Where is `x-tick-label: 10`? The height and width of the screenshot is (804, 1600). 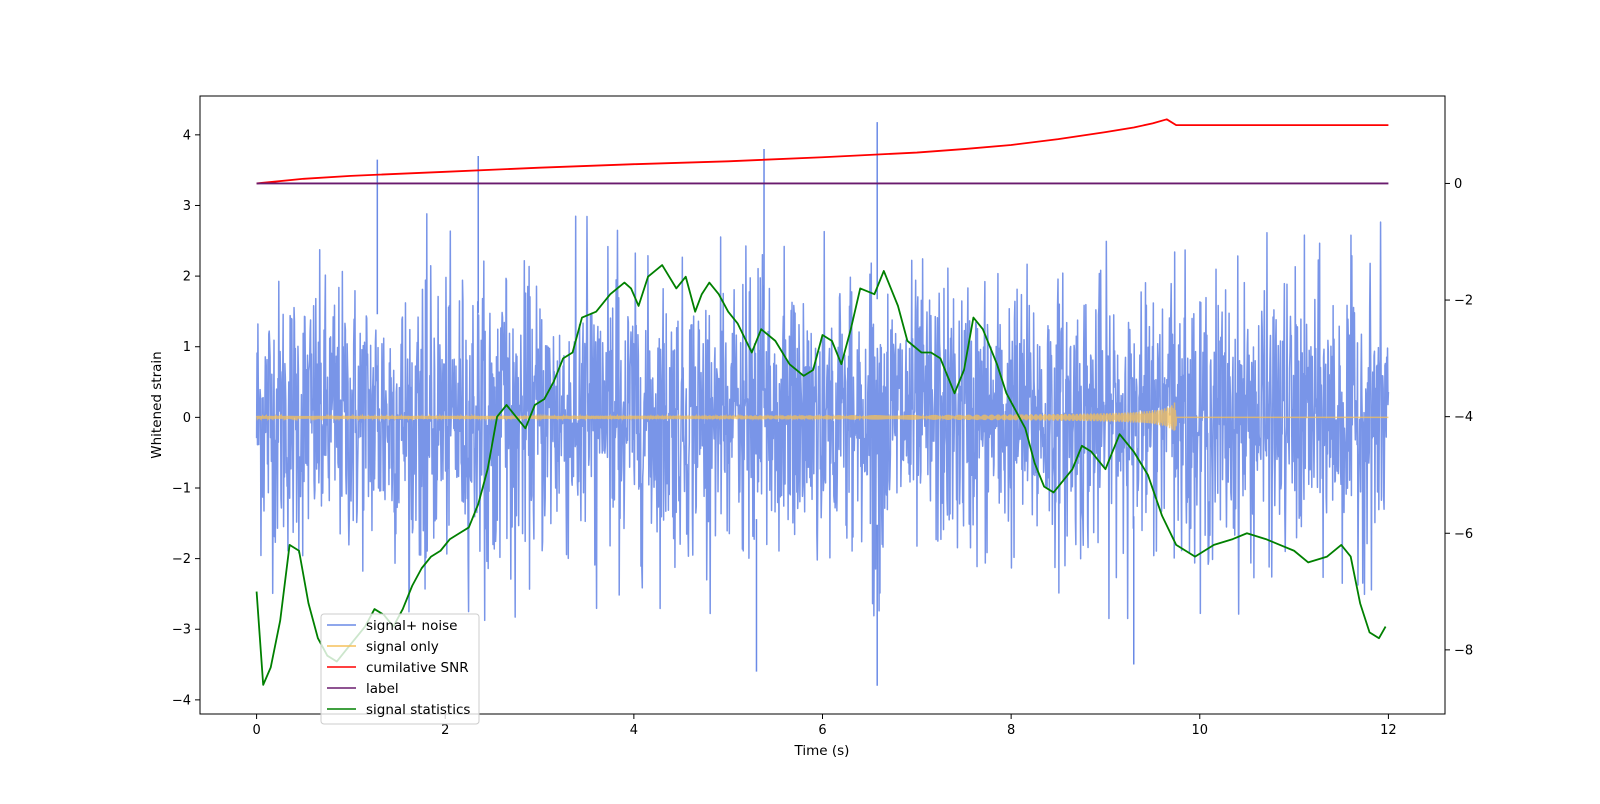
x-tick-label: 10 is located at coordinates (1199, 730).